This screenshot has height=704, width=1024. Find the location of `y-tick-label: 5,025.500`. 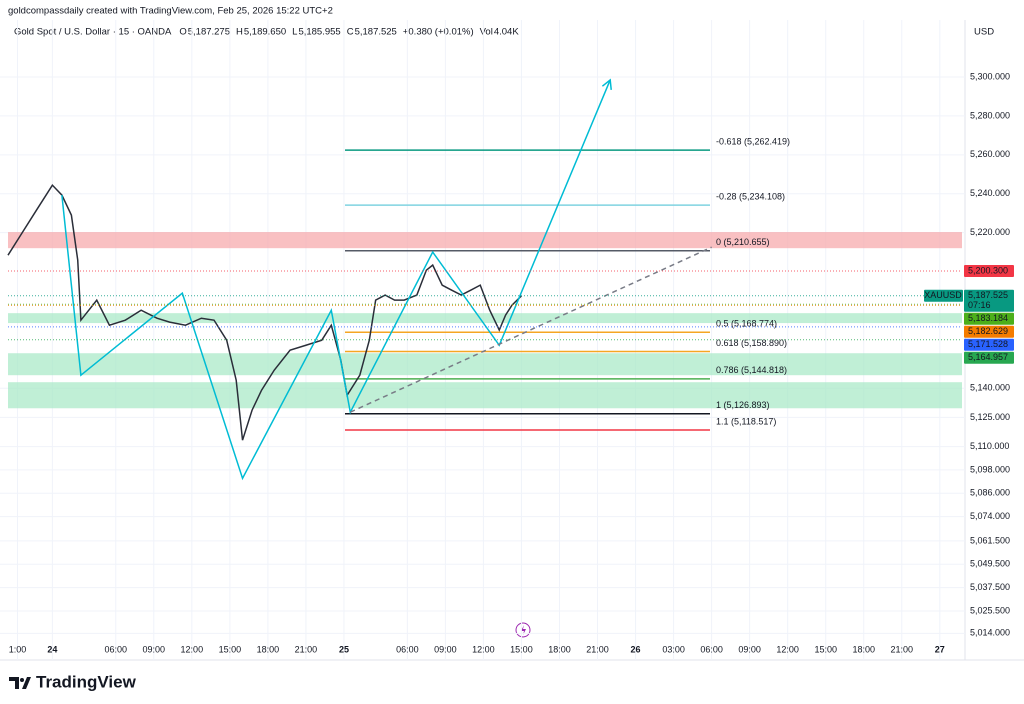

y-tick-label: 5,025.500 is located at coordinates (990, 610).